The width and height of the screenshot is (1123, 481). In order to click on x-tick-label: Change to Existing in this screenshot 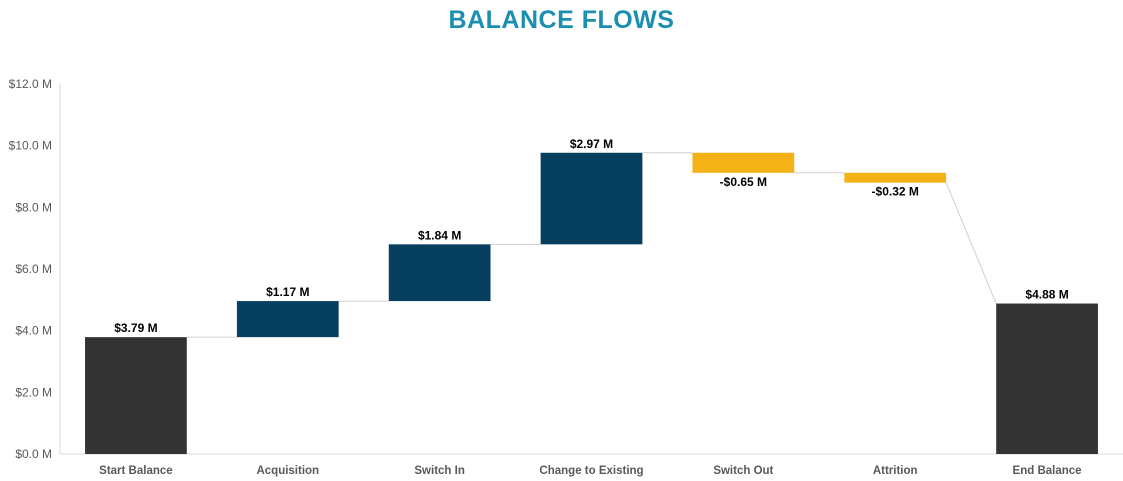, I will do `click(591, 471)`.